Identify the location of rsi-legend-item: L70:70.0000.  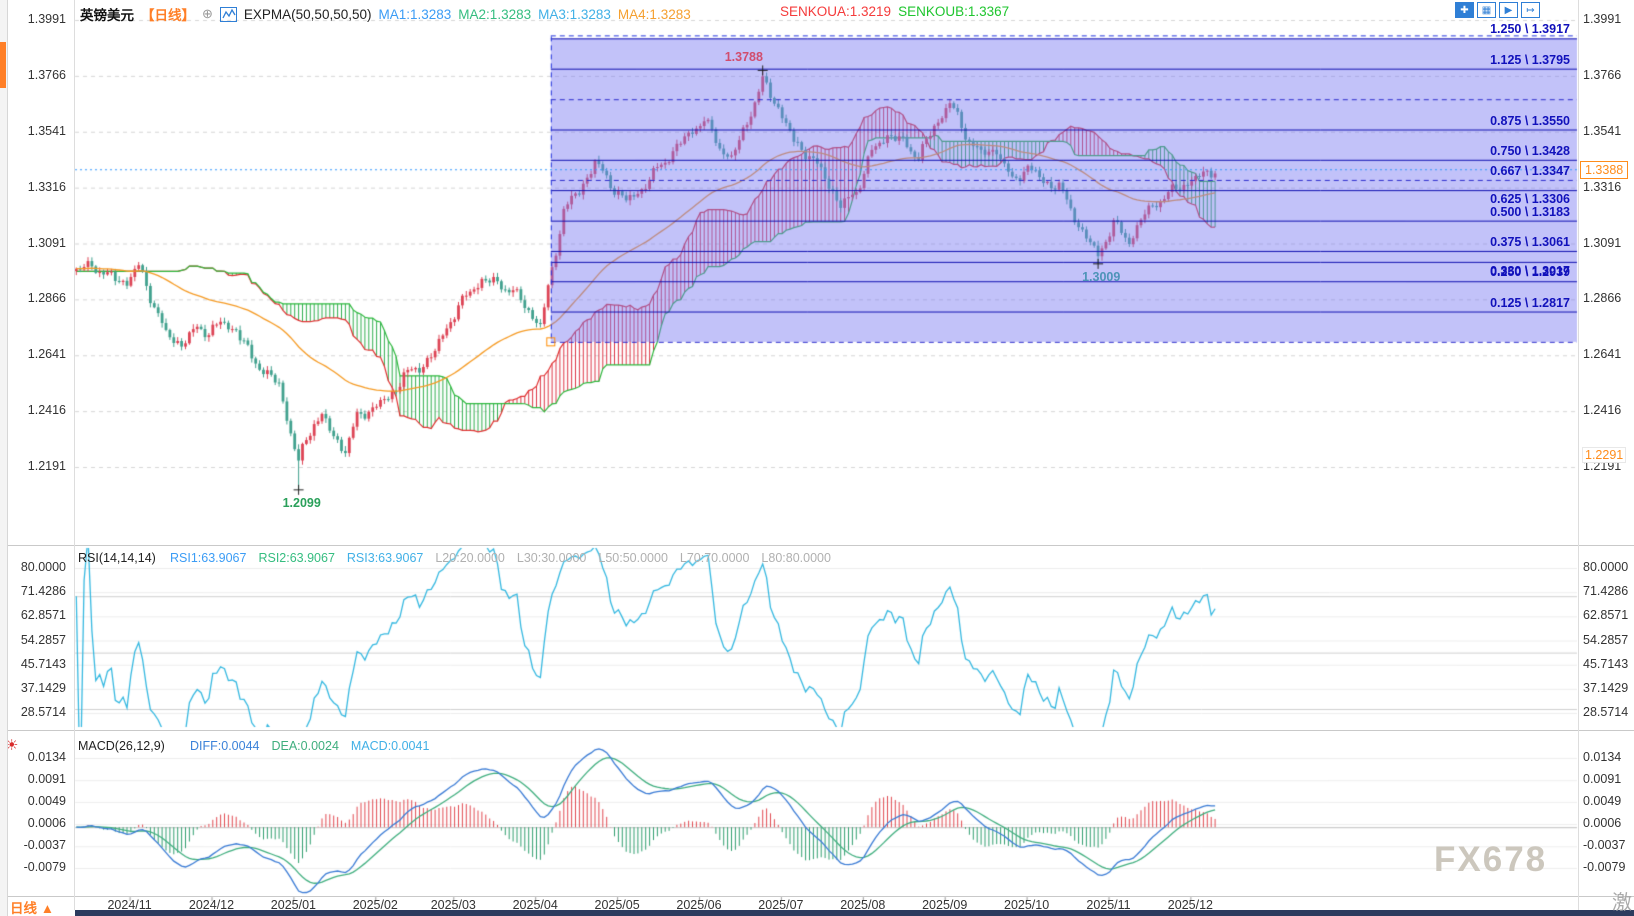
(714, 558).